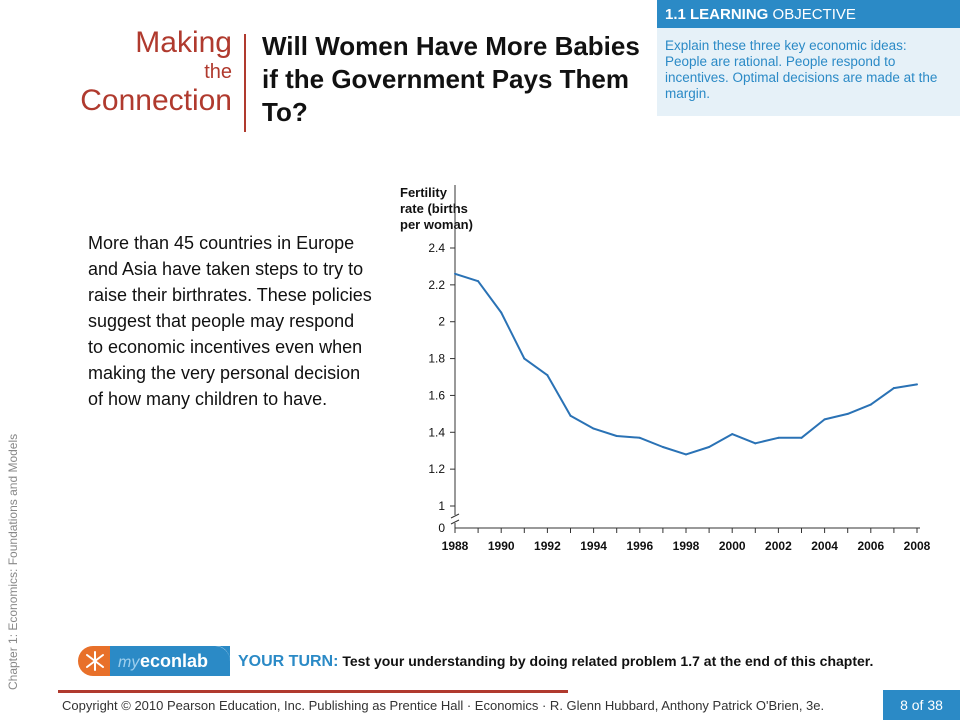  Describe the element at coordinates (313, 691) in the screenshot. I see `footer-divider` at that location.